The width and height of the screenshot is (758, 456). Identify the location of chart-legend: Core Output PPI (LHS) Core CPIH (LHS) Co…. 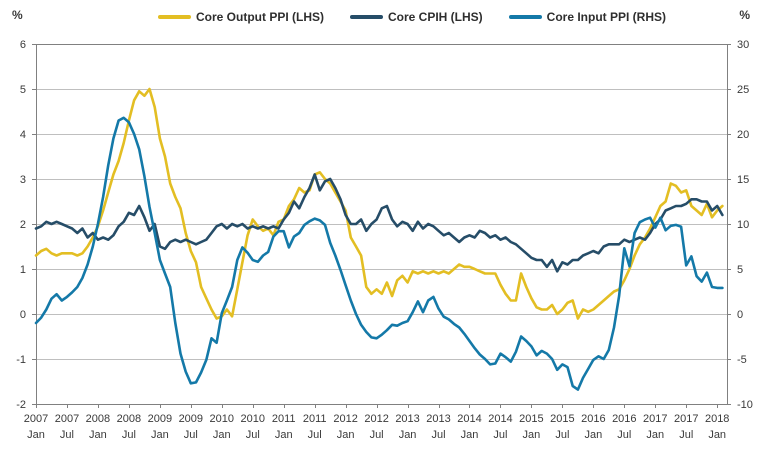
(412, 17).